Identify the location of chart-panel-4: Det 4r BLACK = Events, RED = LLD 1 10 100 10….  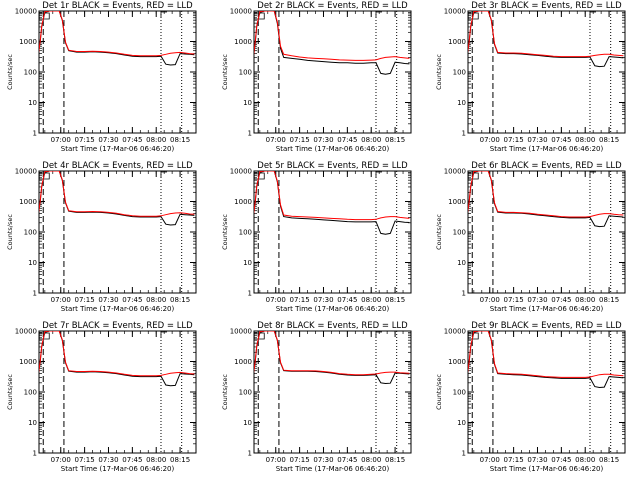
(101, 237).